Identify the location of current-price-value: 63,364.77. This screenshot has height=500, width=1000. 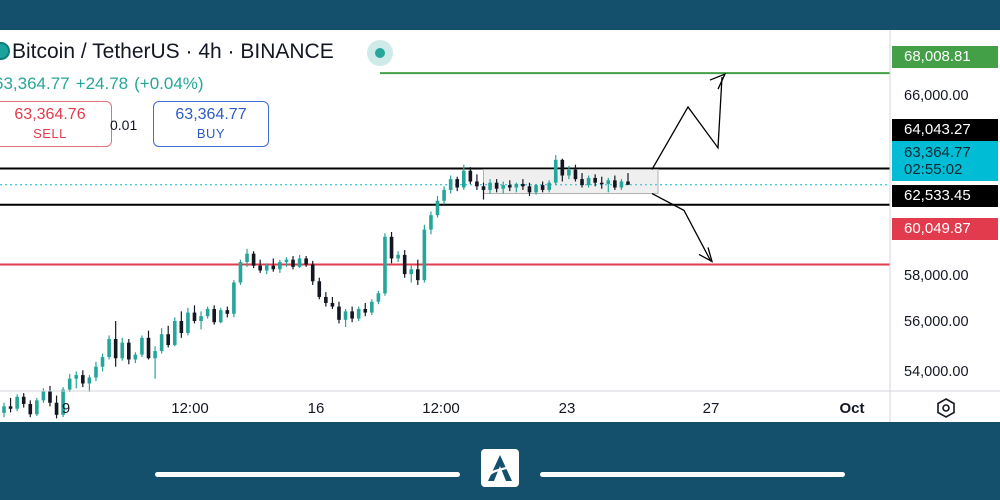
(937, 152).